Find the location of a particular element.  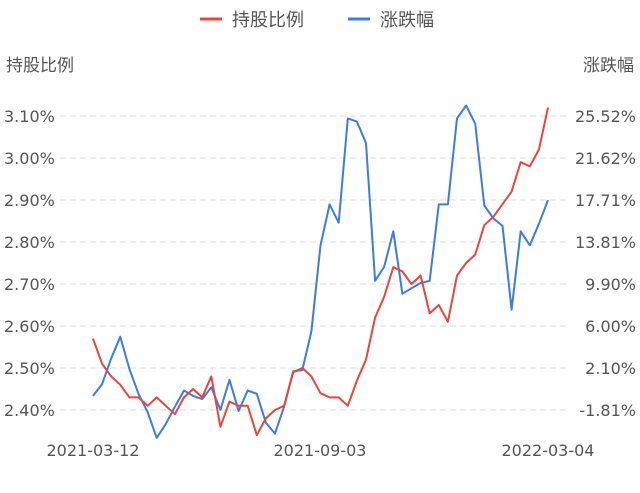

right-tick-label: 2.10% is located at coordinates (610, 368).